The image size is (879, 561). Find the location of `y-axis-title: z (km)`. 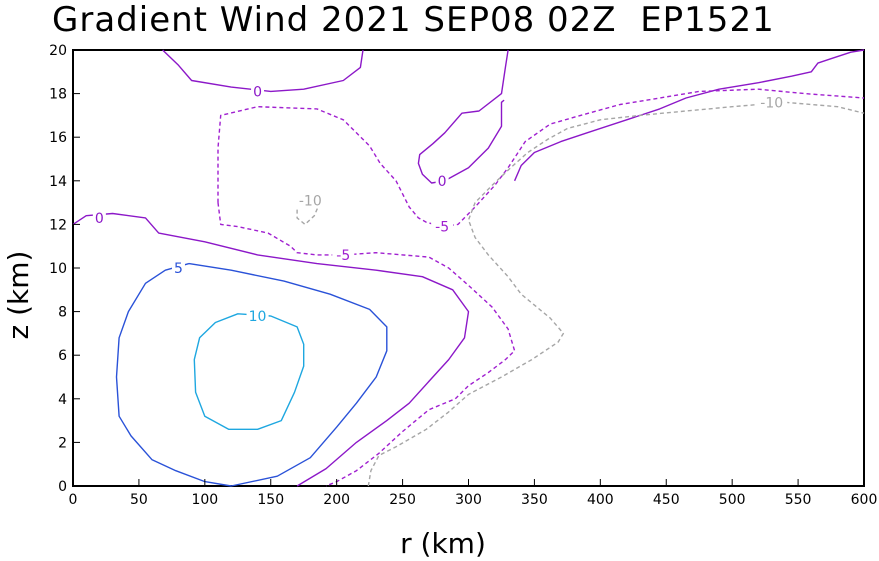

y-axis-title: z (km) is located at coordinates (18, 295).